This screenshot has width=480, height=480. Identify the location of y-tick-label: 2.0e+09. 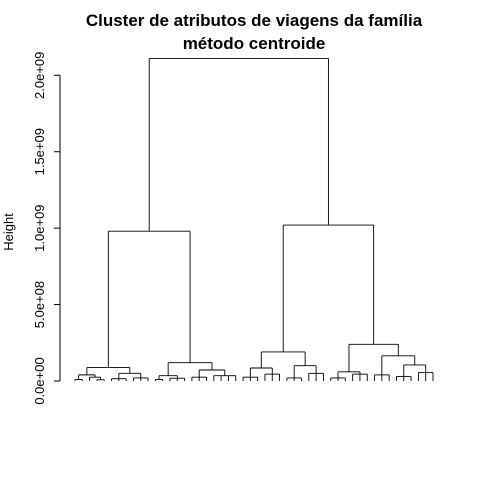
(39, 75).